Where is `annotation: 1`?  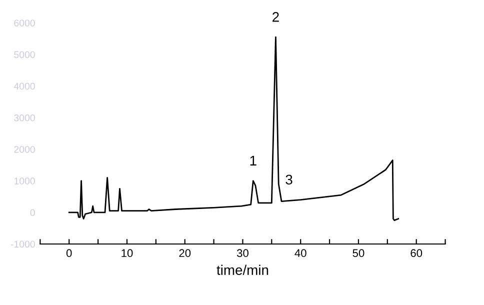
annotation: 1 is located at coordinates (253, 161).